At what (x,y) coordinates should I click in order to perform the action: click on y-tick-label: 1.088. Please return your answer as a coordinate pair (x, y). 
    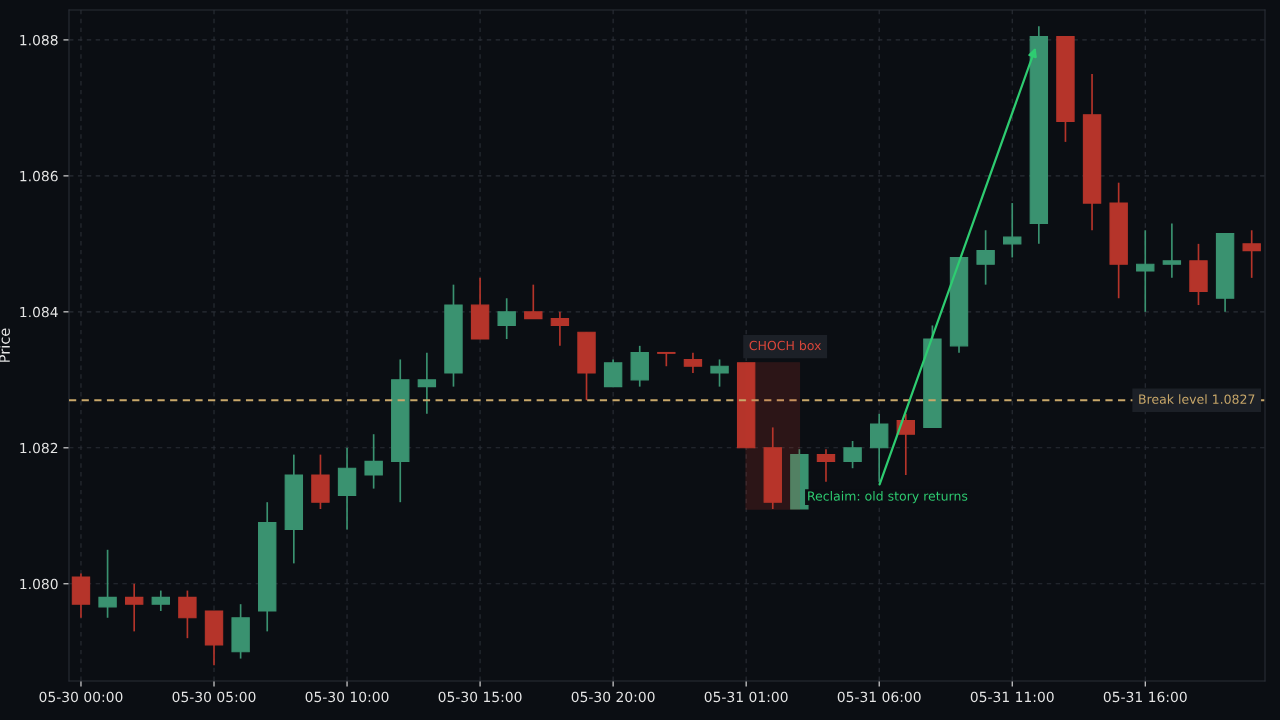
    Looking at the image, I should click on (39, 40).